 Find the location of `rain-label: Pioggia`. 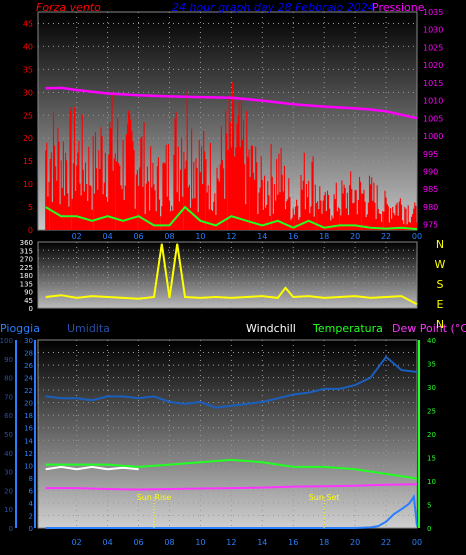

rain-label: Pioggia is located at coordinates (20, 328).